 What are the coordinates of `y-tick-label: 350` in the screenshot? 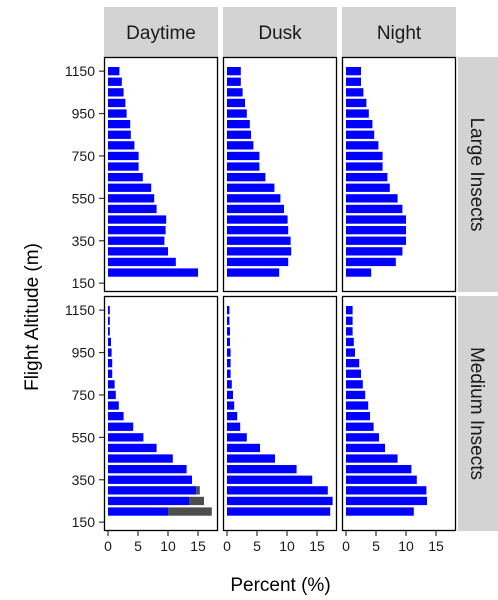 It's located at (84, 480).